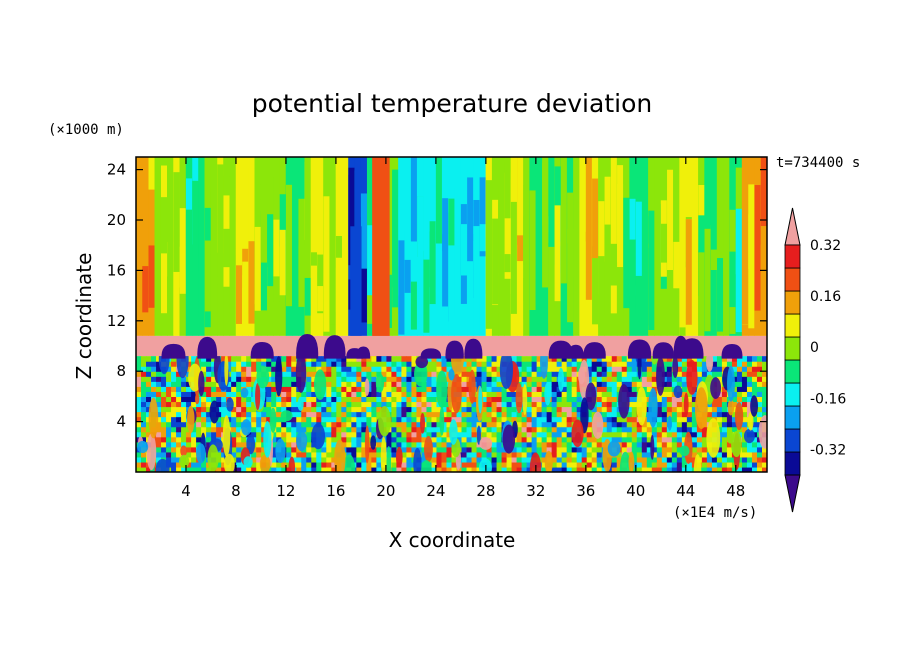 The image size is (904, 654). Describe the element at coordinates (356, 292) in the screenshot. I see `feature-cold-tongue` at that location.